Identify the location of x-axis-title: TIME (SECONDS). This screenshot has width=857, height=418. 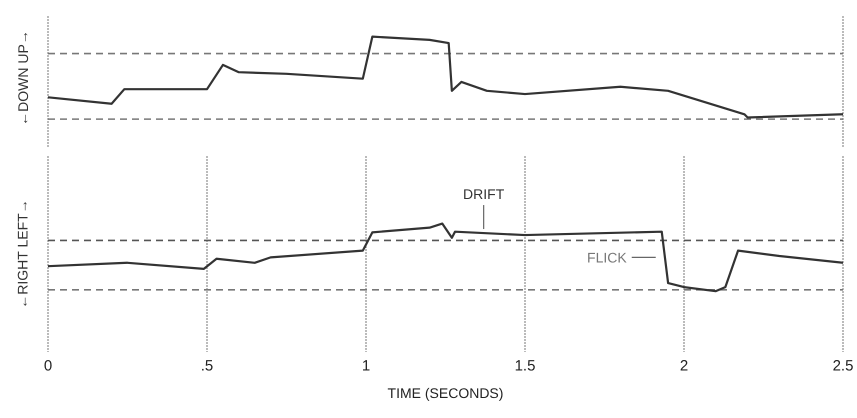
(446, 393).